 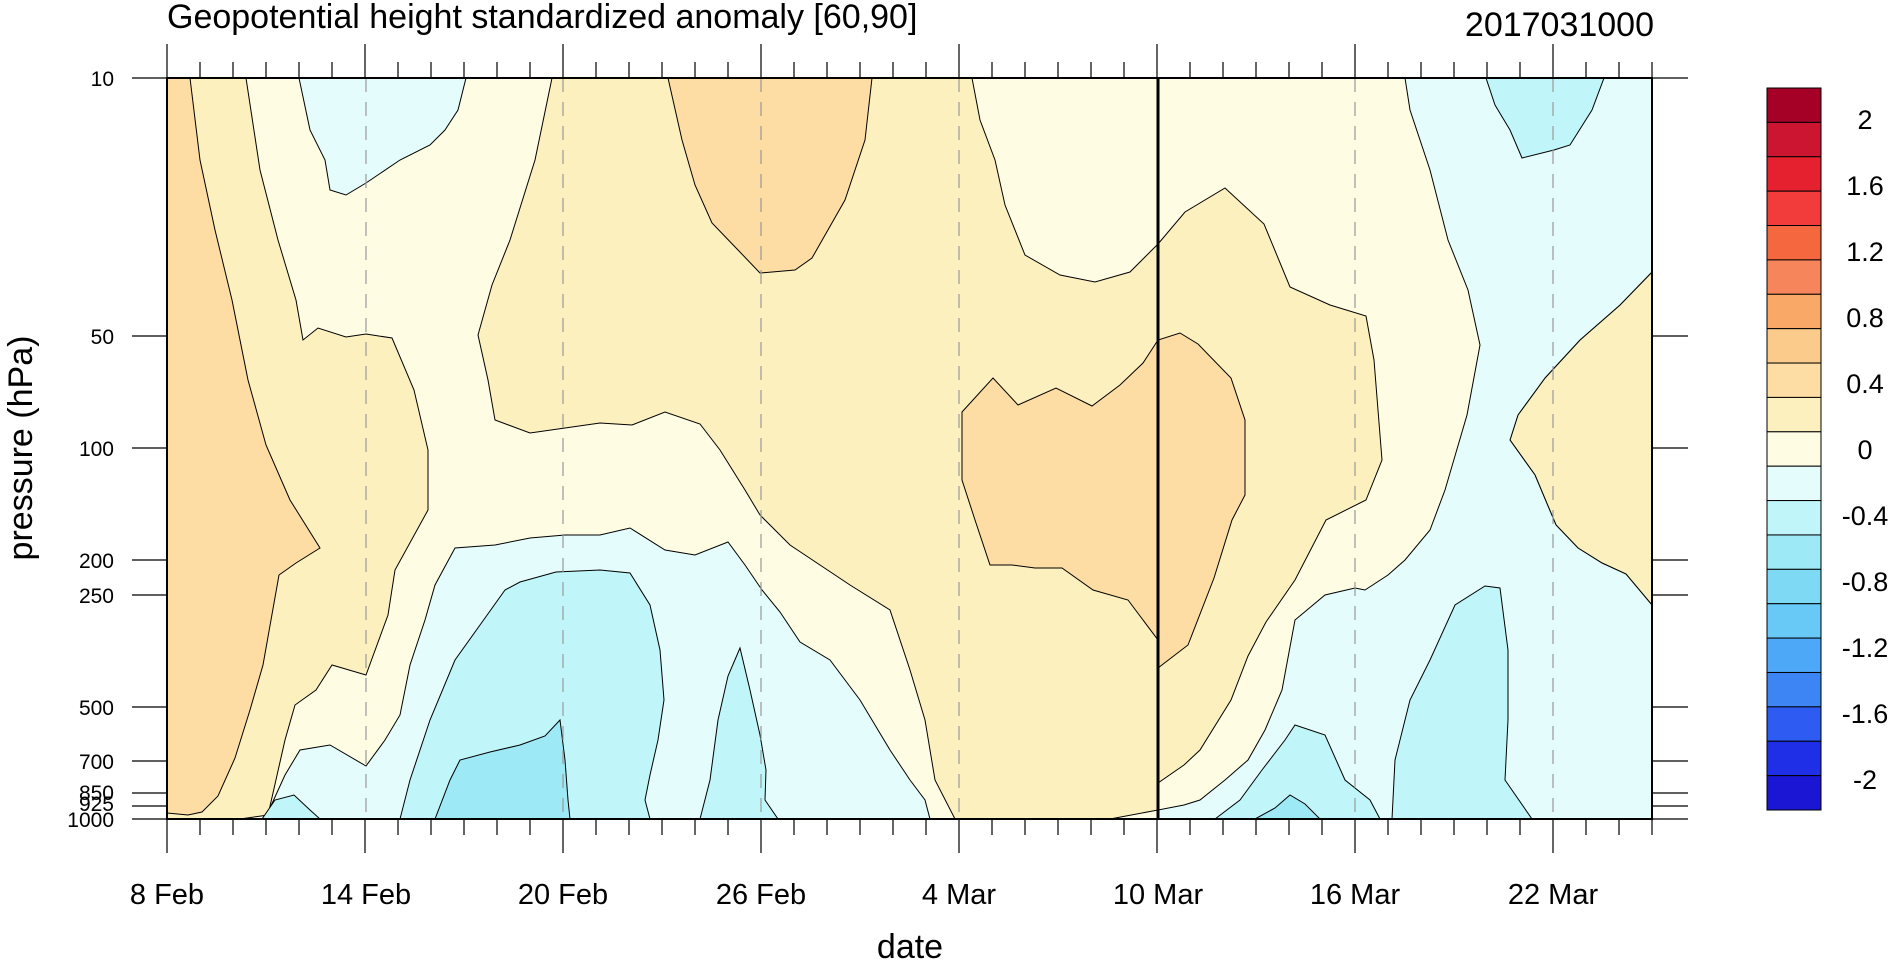 I want to click on region-neg-0.2-0.4-c, so click(x=739, y=732).